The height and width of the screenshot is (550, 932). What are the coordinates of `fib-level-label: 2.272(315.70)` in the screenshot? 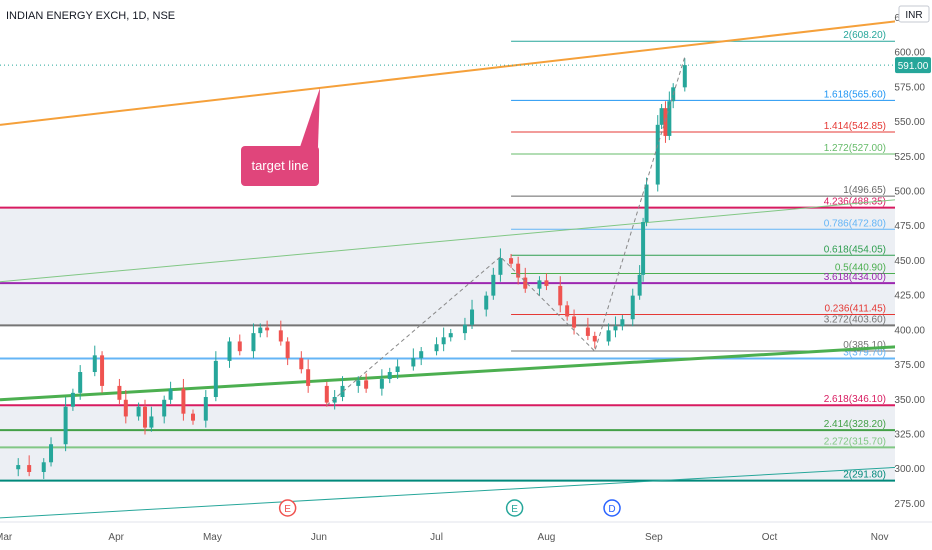 It's located at (855, 441).